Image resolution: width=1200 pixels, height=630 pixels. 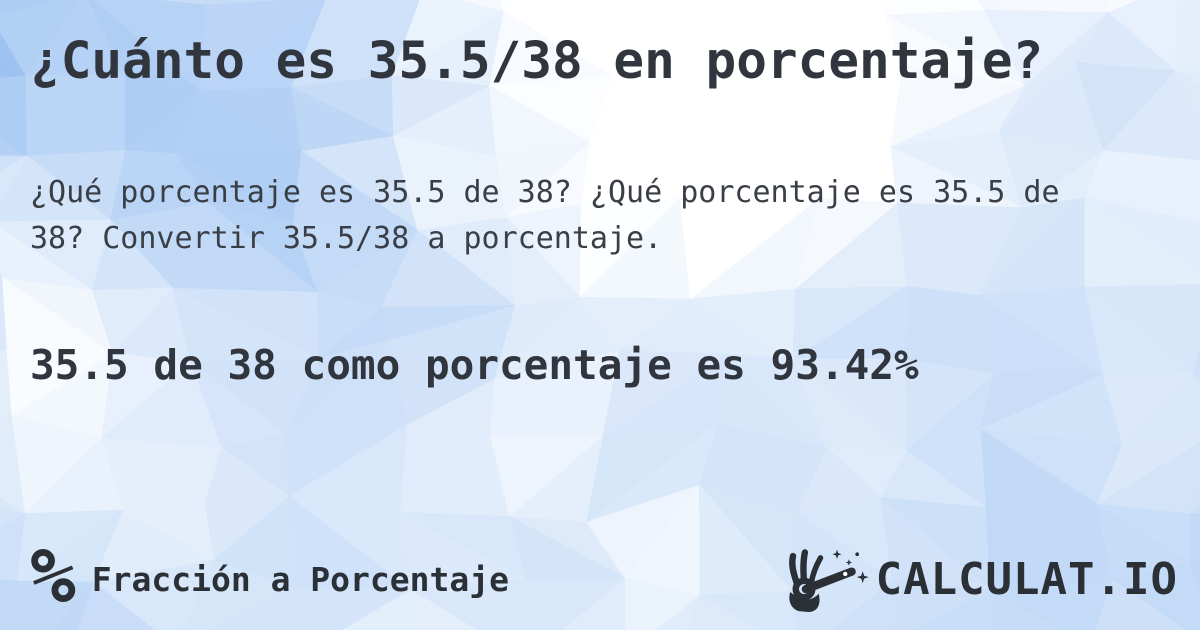 I want to click on percent-icon: %, so click(x=53, y=575).